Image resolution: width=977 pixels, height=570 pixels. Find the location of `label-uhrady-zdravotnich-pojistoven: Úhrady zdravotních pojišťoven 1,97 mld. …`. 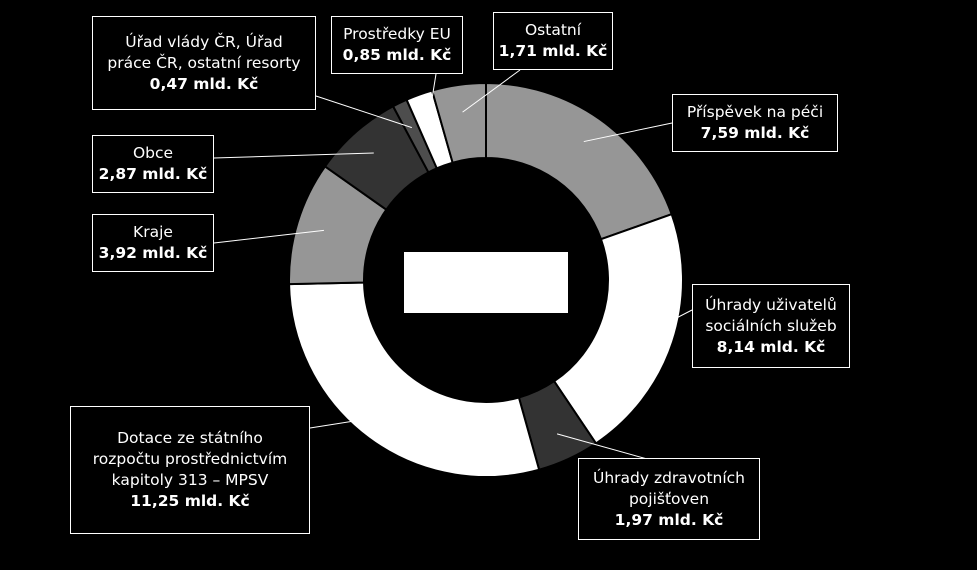

label-uhrady-zdravotnich-pojistoven: Úhrady zdravotních pojišťoven 1,97 mld. … is located at coordinates (669, 499).